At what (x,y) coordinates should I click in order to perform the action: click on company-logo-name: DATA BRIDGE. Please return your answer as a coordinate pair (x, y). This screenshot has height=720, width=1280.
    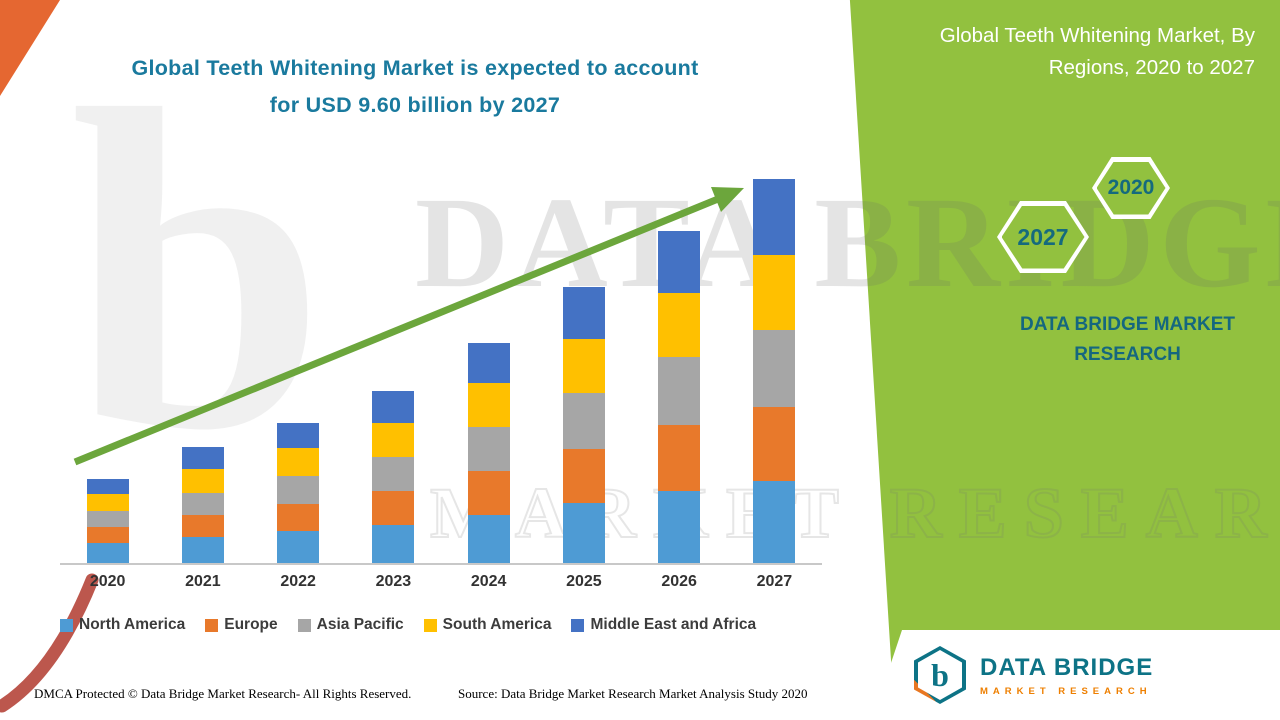
    Looking at the image, I should click on (1067, 667).